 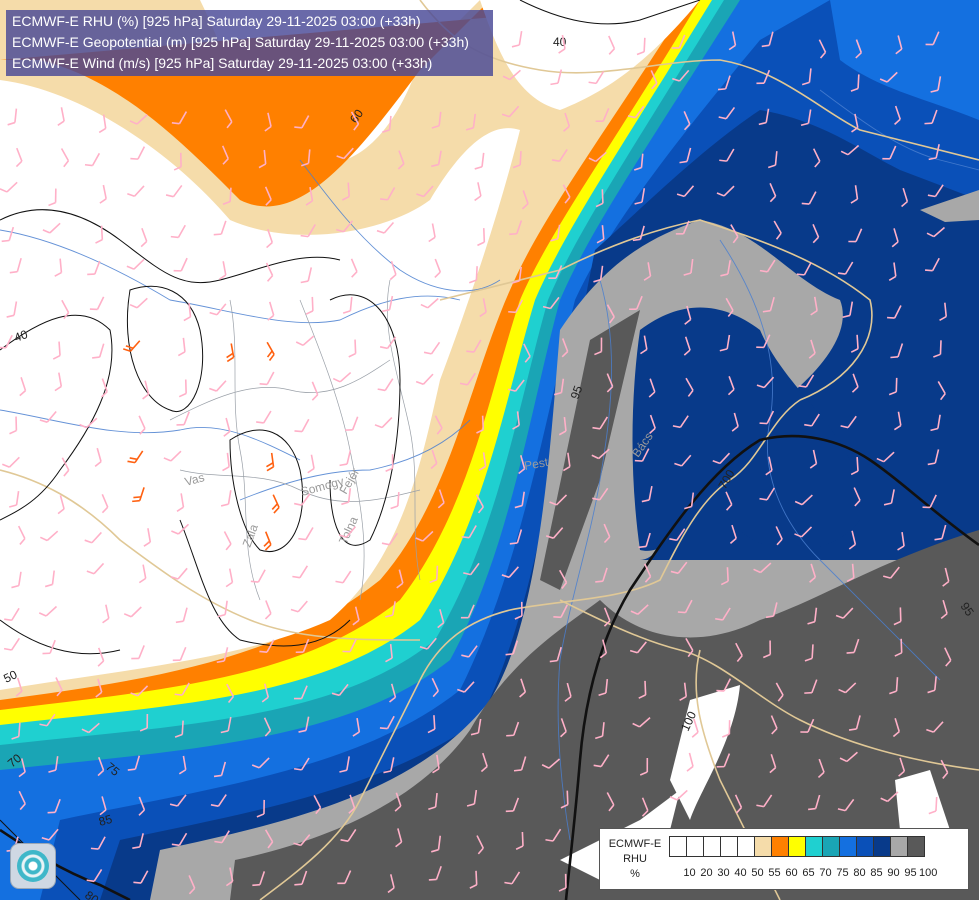 What do you see at coordinates (635, 859) in the screenshot?
I see `legend-caption: ECMWF-E RHU %` at bounding box center [635, 859].